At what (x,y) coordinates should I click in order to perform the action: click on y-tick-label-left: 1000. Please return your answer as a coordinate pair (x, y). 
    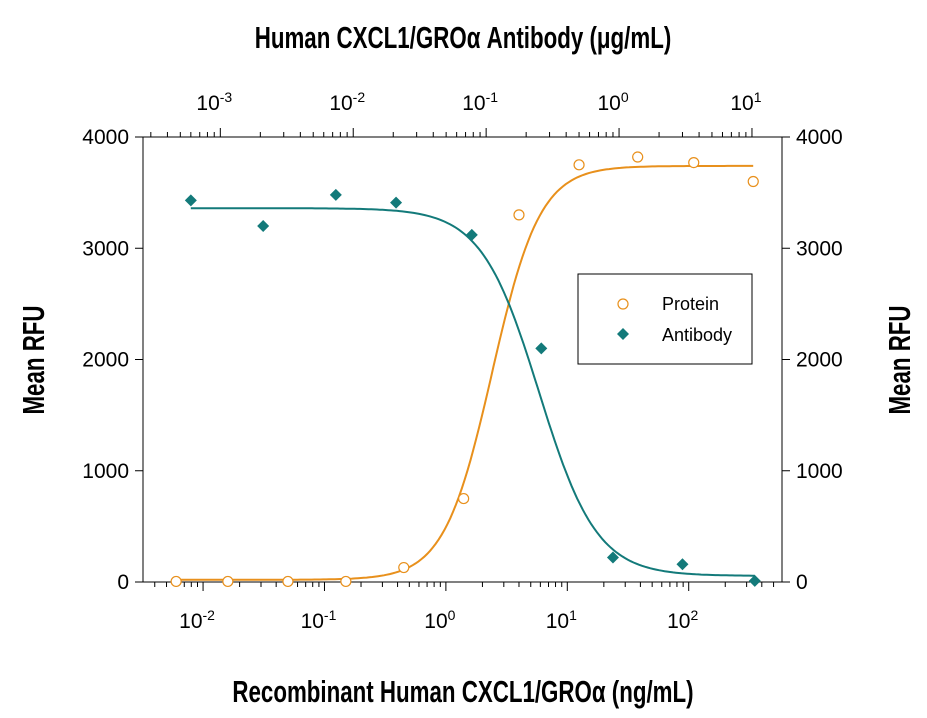
    Looking at the image, I should click on (105, 471).